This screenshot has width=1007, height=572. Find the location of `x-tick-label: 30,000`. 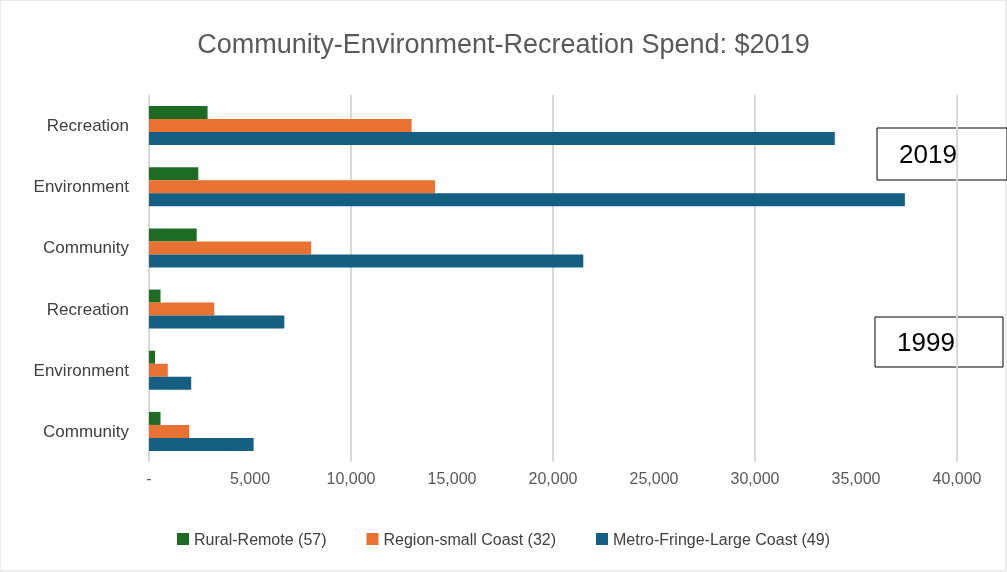

x-tick-label: 30,000 is located at coordinates (755, 478).